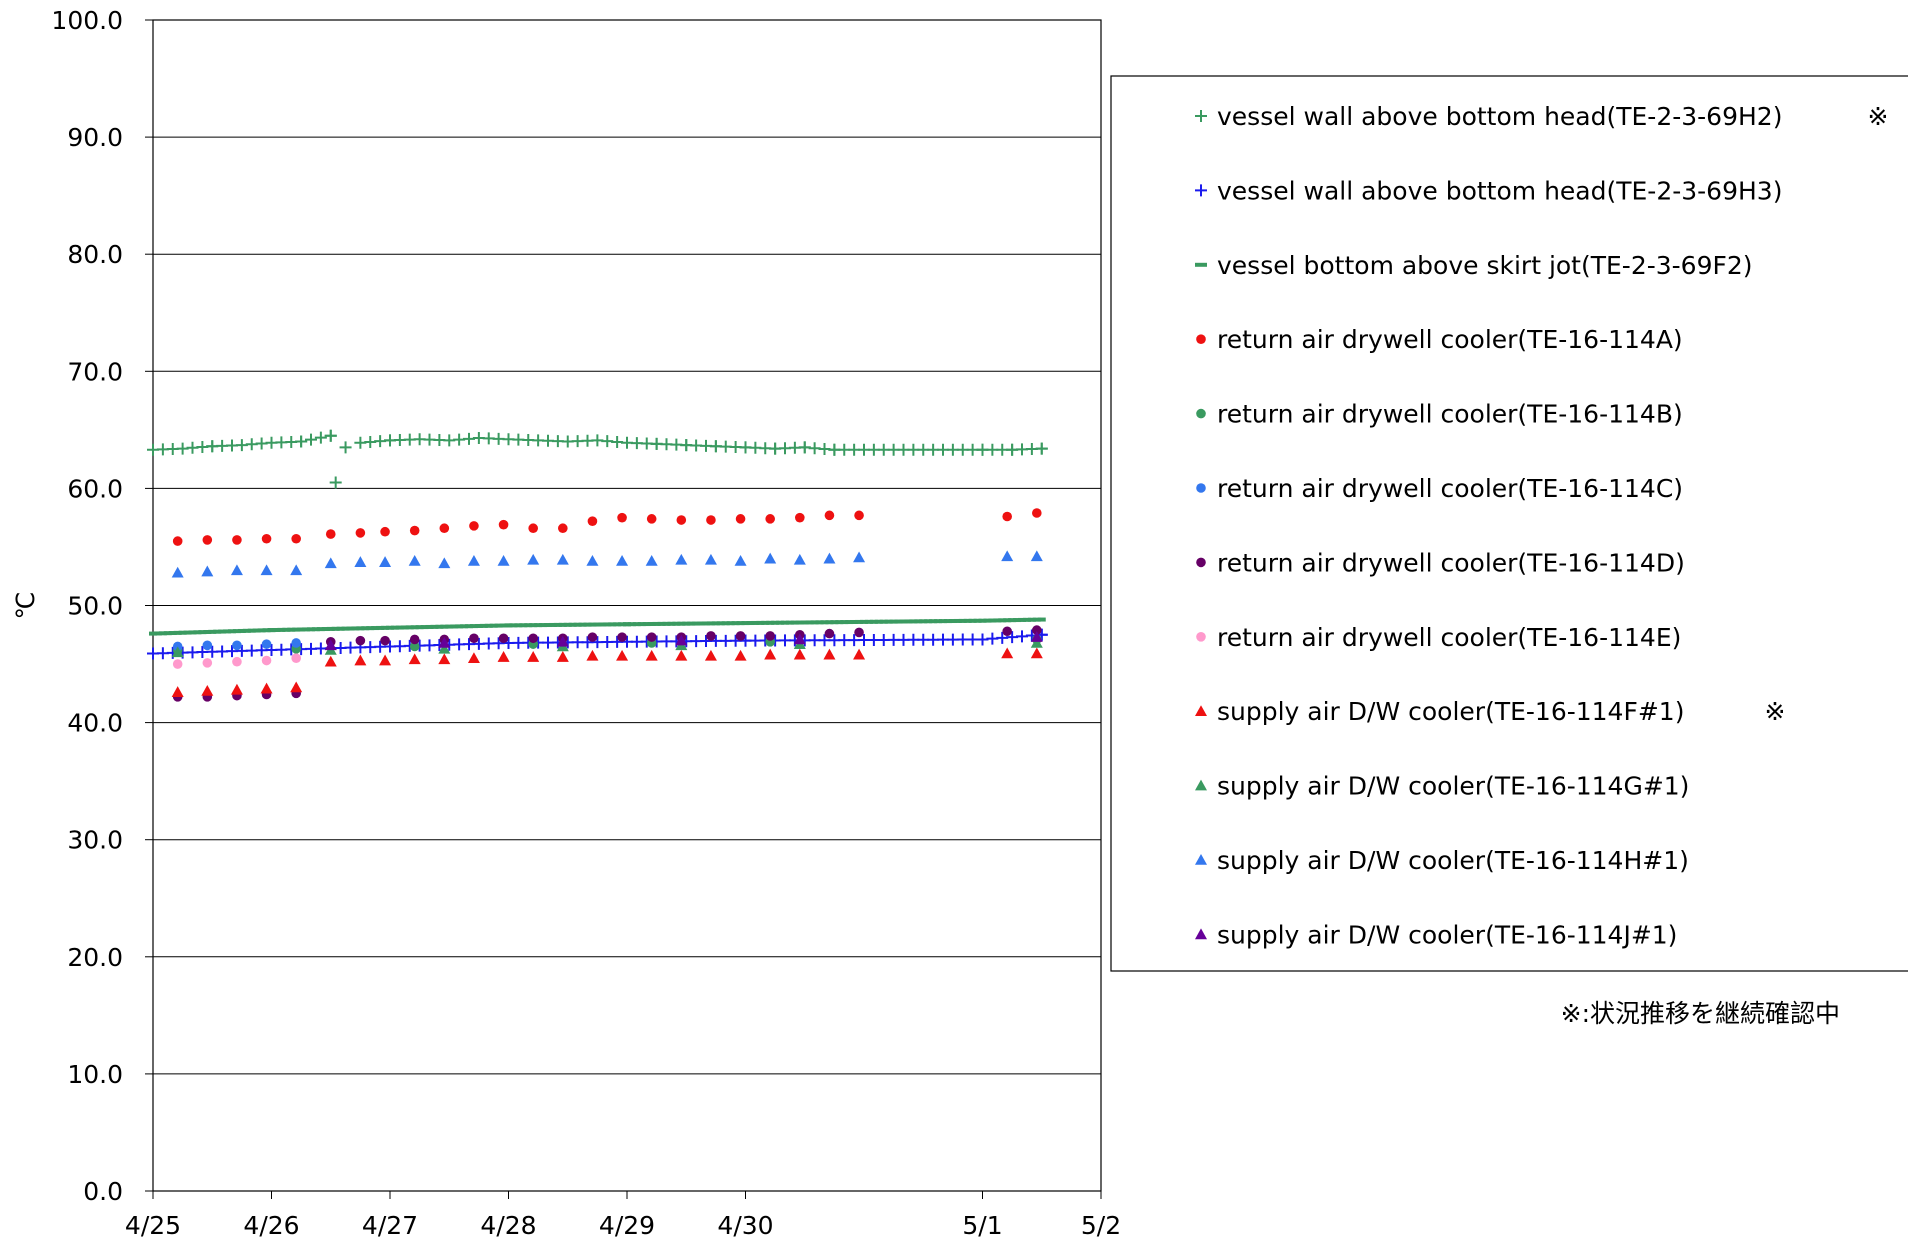  What do you see at coordinates (1451, 562) in the screenshot?
I see `legend-label: return air drywell cooler(TE-16-114D)` at bounding box center [1451, 562].